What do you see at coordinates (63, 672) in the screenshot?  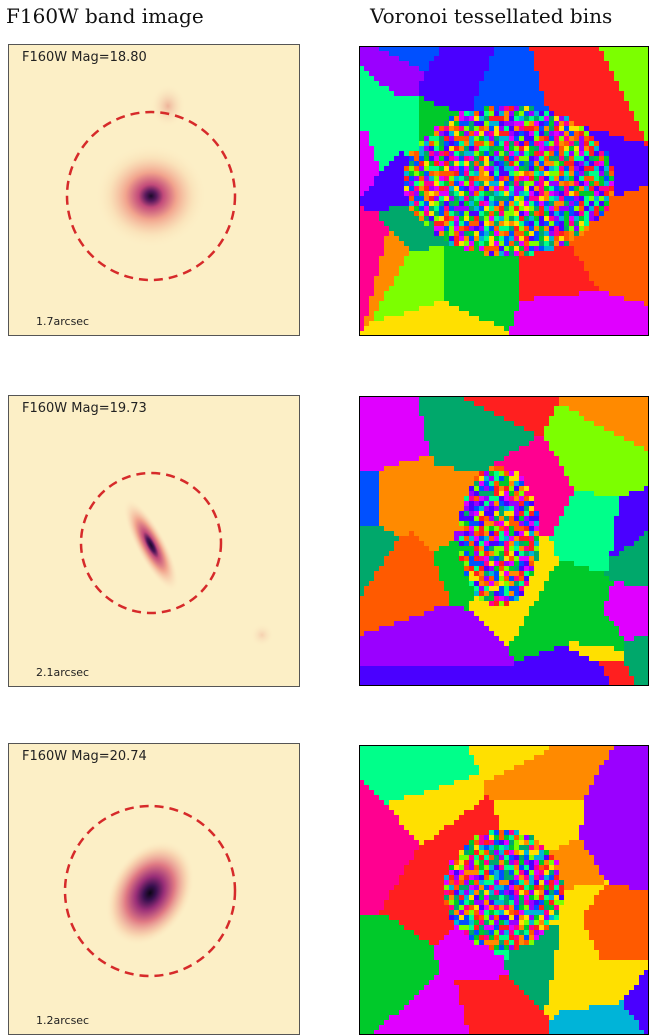 I see `scale-label: 2.1arcsec` at bounding box center [63, 672].